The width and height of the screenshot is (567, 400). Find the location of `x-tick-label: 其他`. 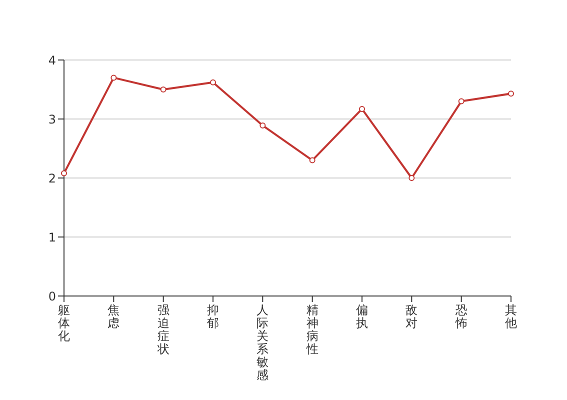

x-tick-label: 其他 is located at coordinates (511, 316).